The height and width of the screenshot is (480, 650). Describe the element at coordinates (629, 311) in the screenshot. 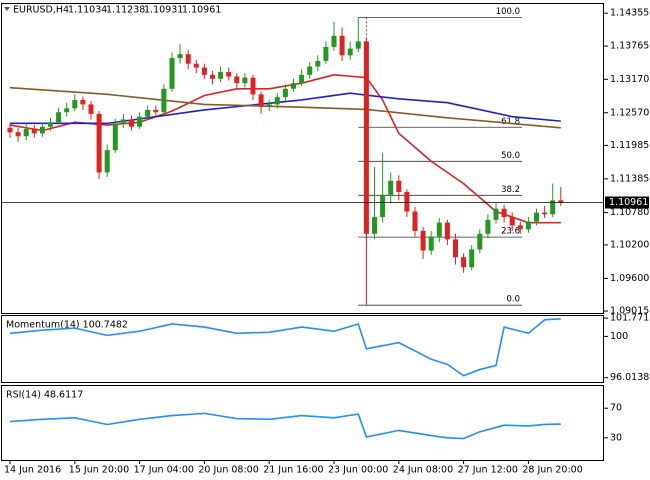

I see `y-tick-label: 1.09015` at that location.